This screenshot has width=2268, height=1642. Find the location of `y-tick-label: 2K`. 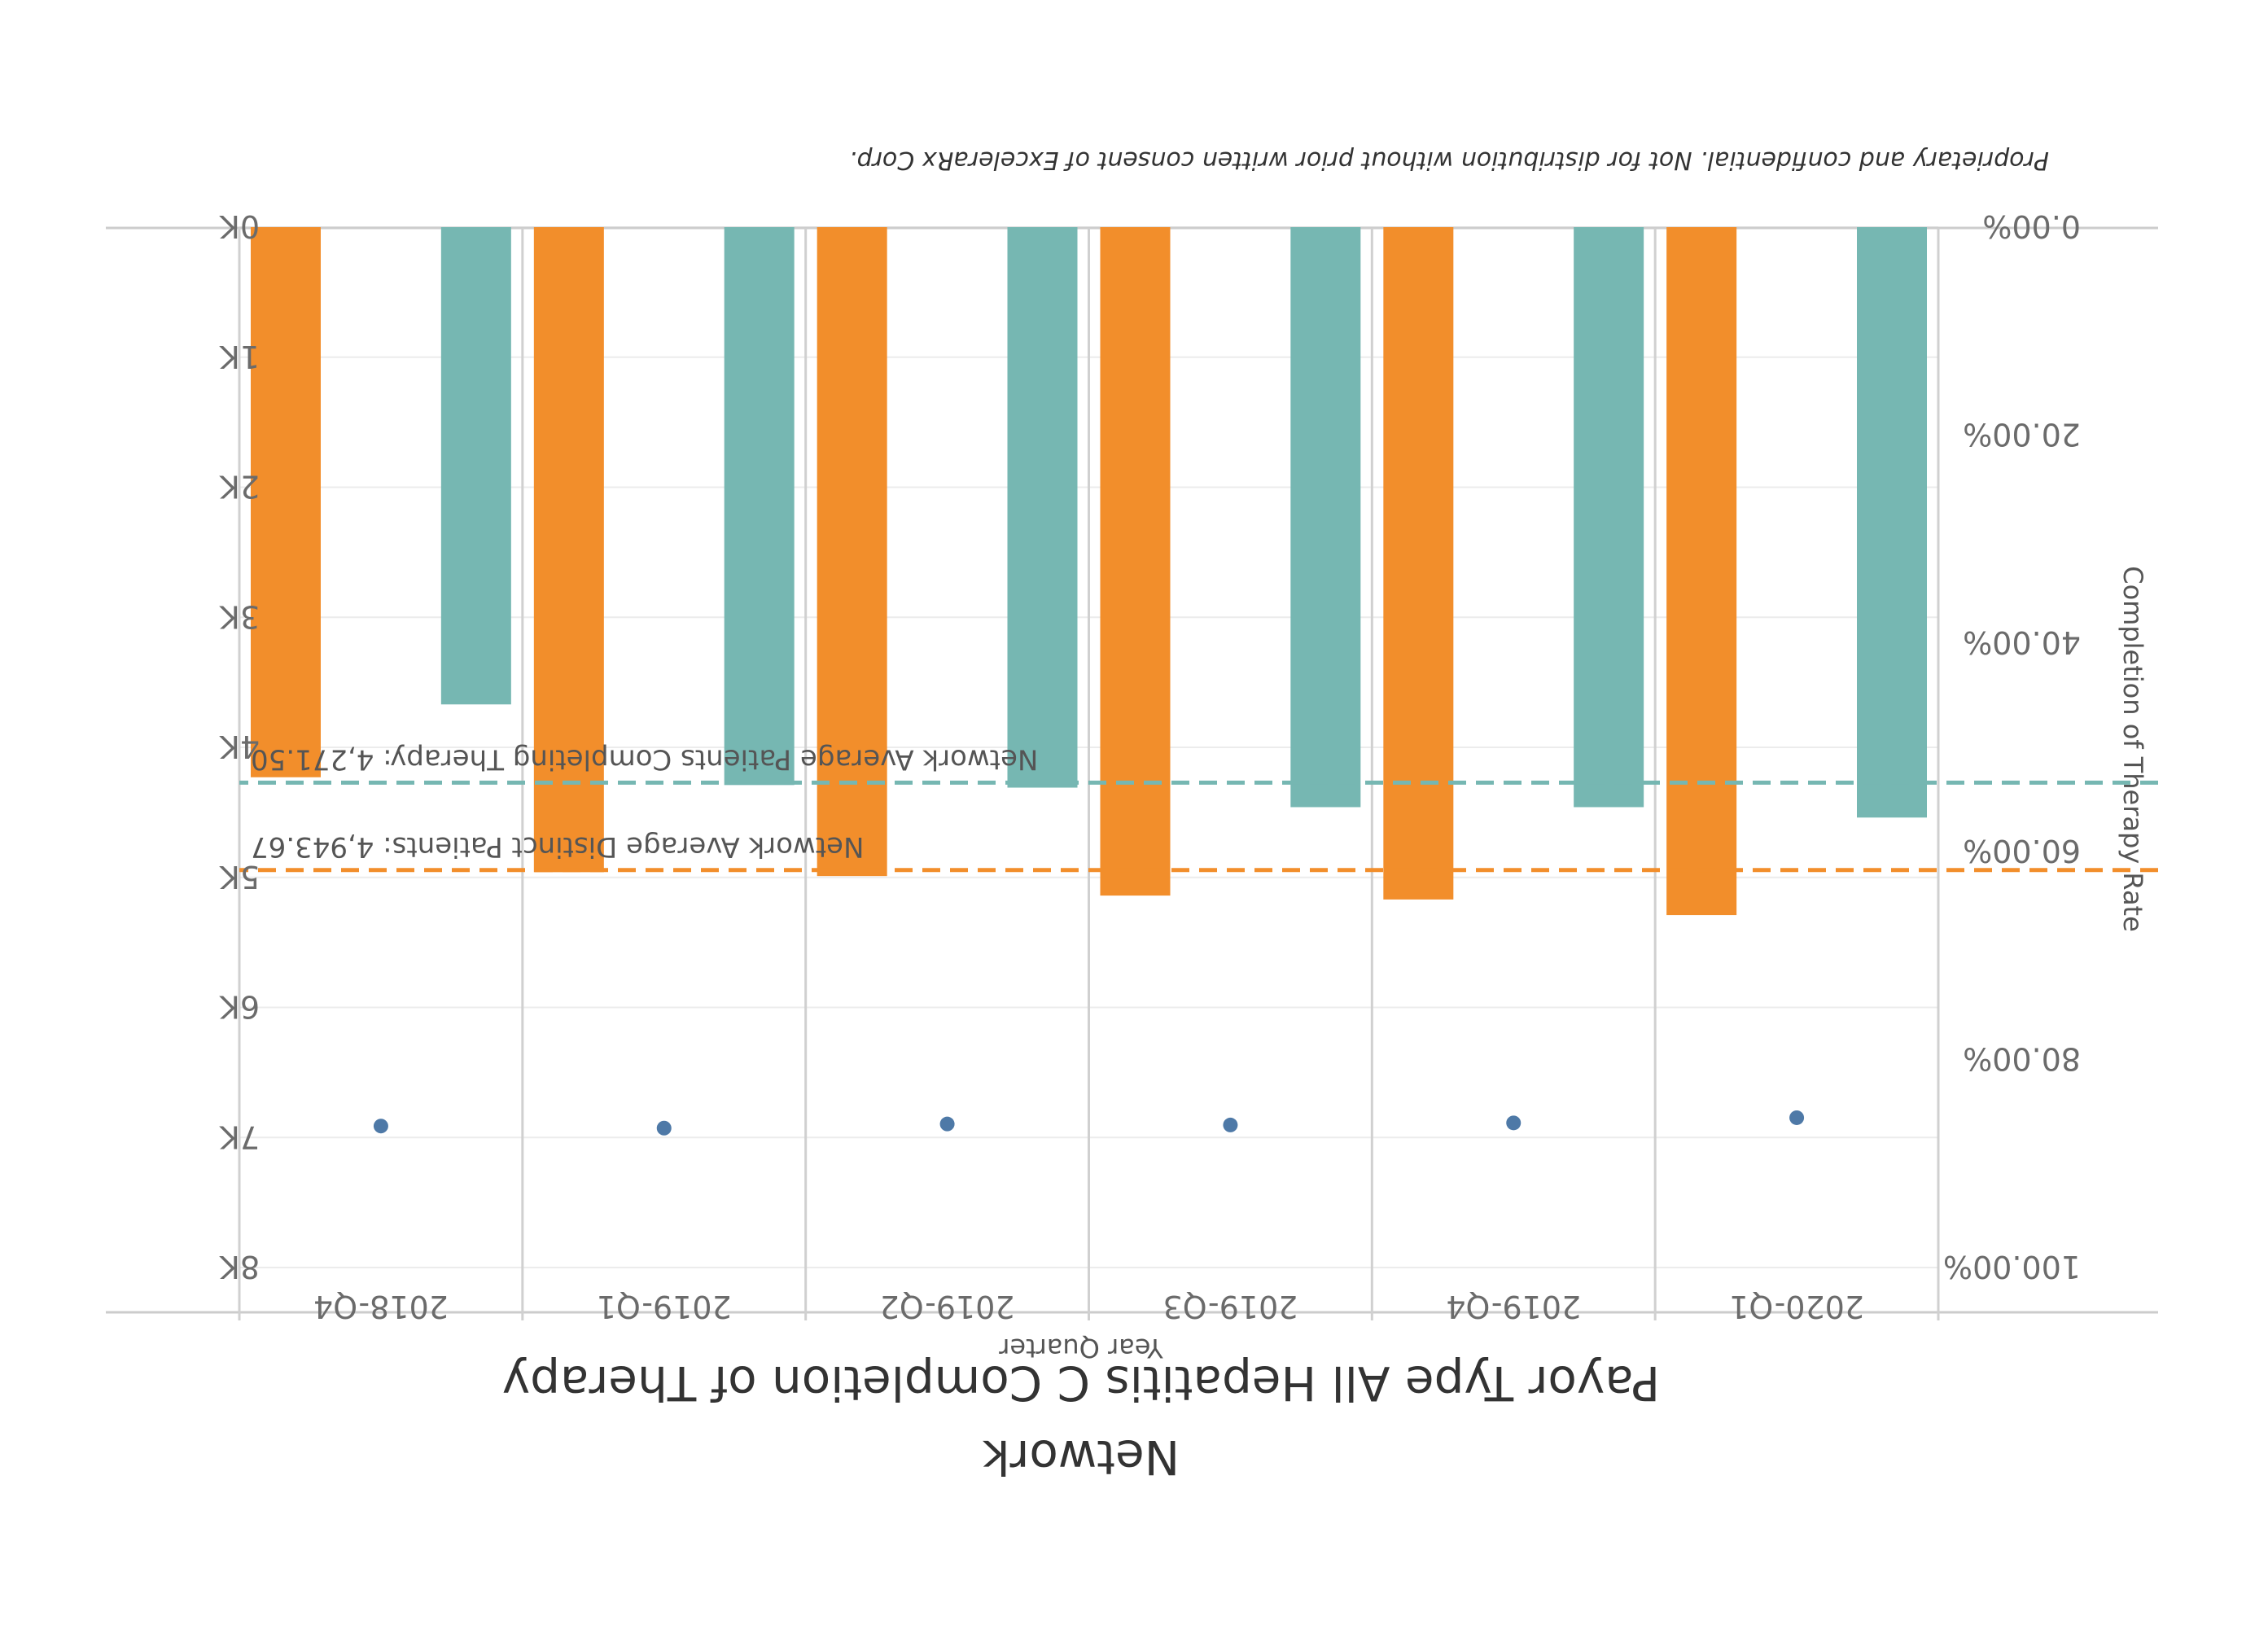

y-tick-label: 2K is located at coordinates (239, 487).